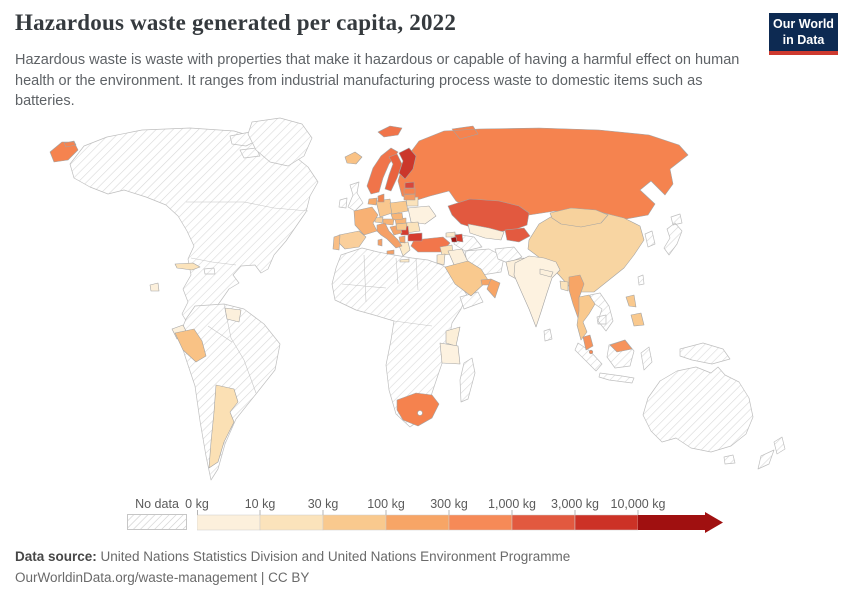 Image resolution: width=850 pixels, height=600 pixels. What do you see at coordinates (575, 504) in the screenshot?
I see `legend-tick-3000kg: 3,000 kg` at bounding box center [575, 504].